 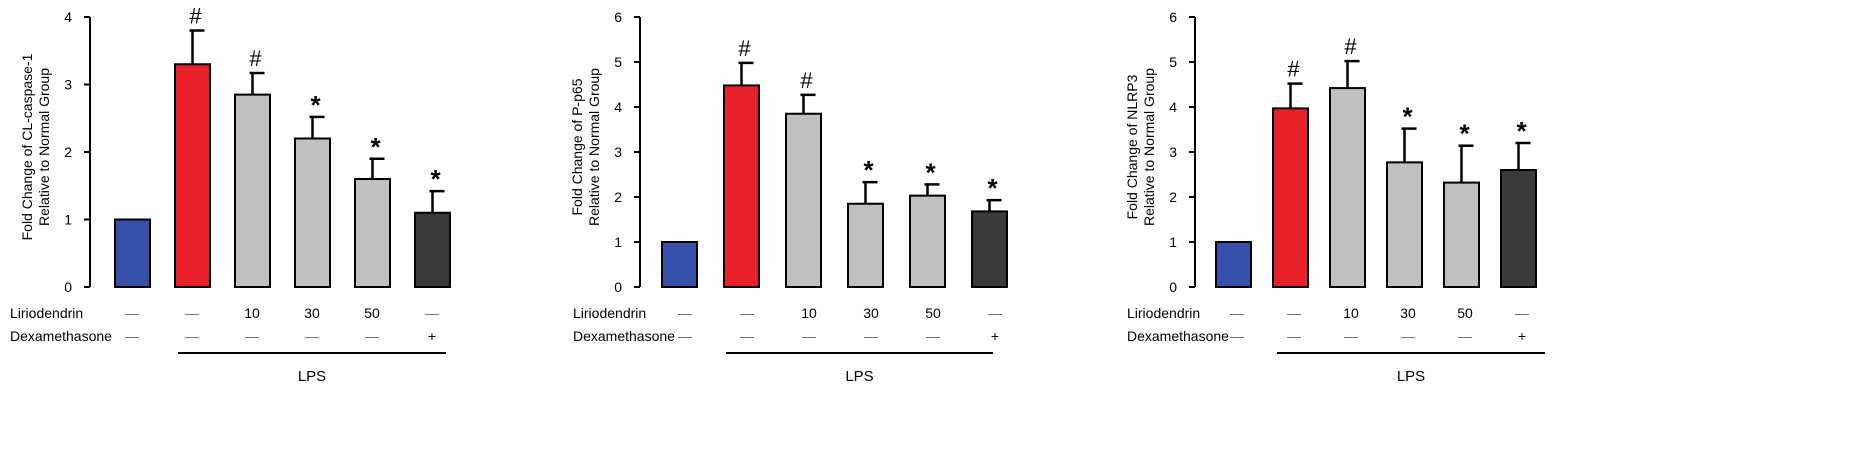 I want to click on chart3-dexamethasone-value: +, so click(x=1522, y=336).